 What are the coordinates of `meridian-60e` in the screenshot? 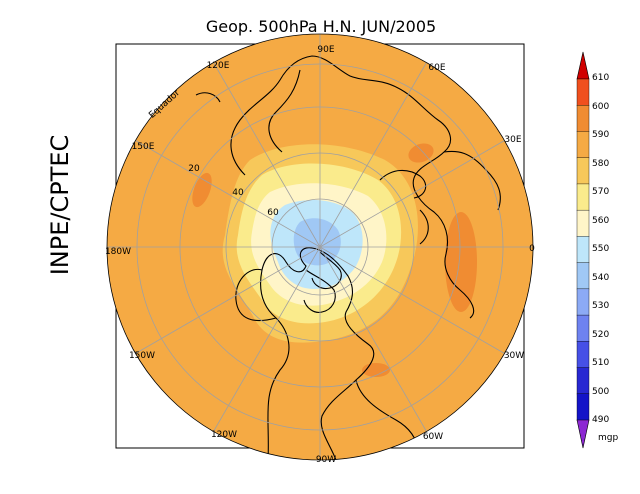 It's located at (373, 155).